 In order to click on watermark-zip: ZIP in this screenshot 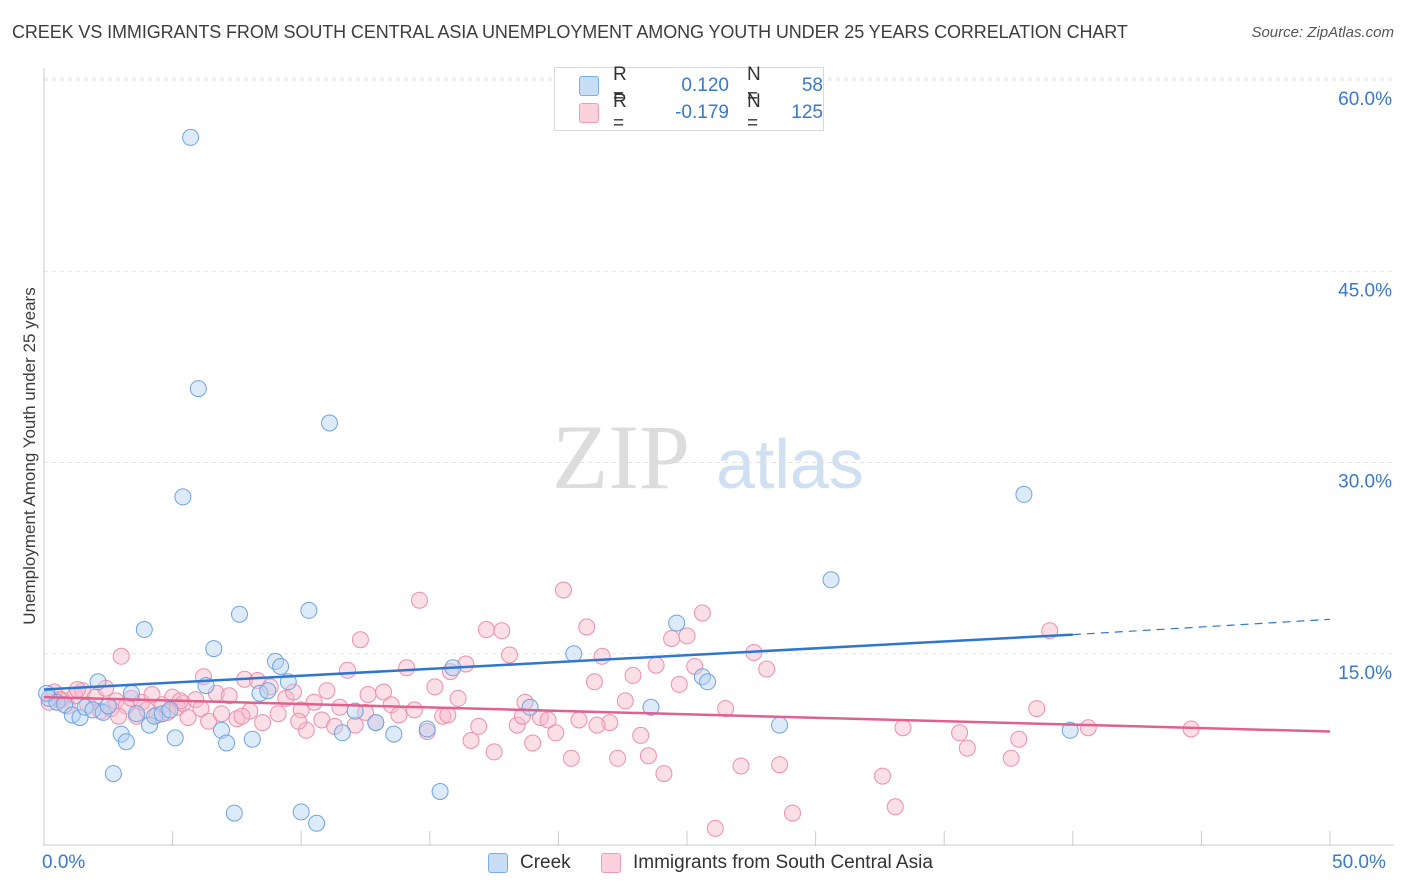, I will do `click(621, 457)`.